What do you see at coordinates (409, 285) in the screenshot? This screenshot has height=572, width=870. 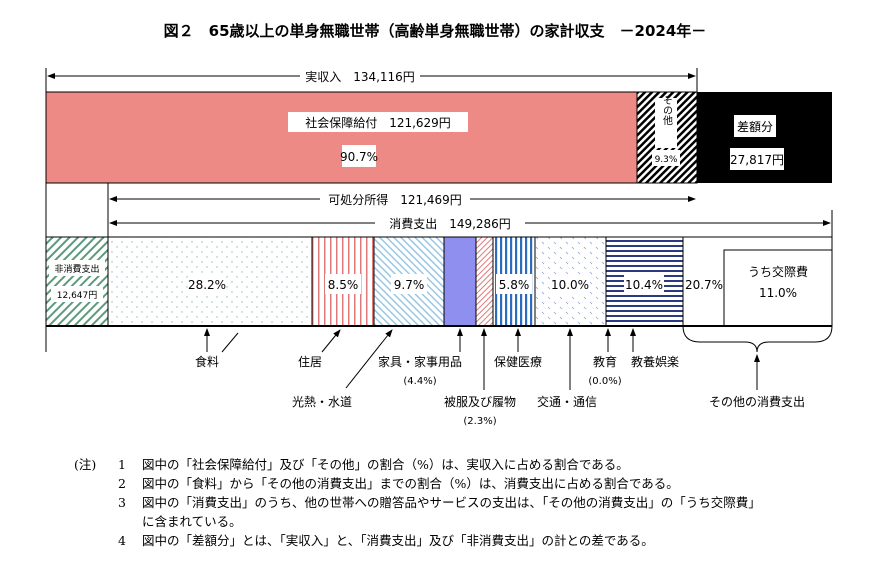 I see `utilities-pct: 9.7%` at bounding box center [409, 285].